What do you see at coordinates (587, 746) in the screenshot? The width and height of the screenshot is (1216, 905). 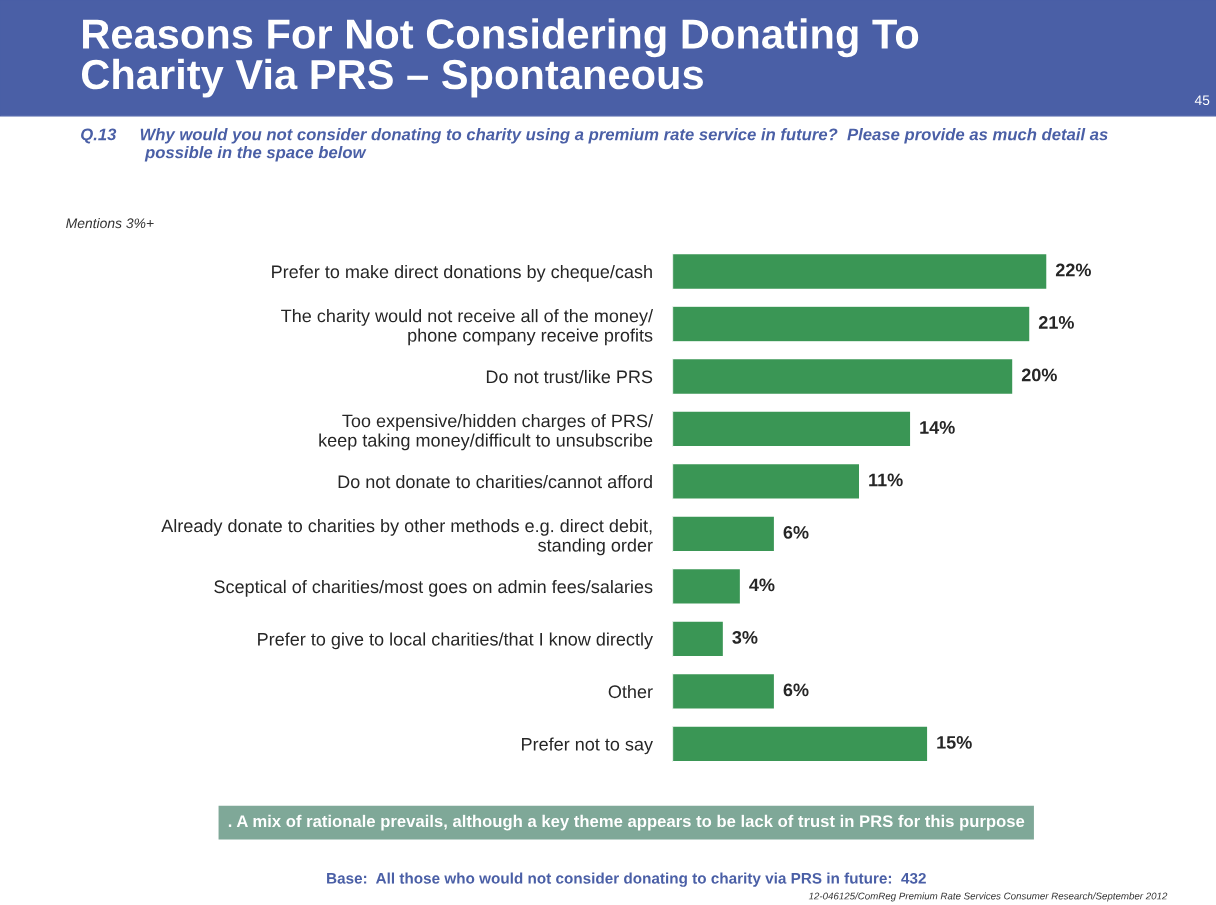 I see `y-tick-label: Prefer not to say` at bounding box center [587, 746].